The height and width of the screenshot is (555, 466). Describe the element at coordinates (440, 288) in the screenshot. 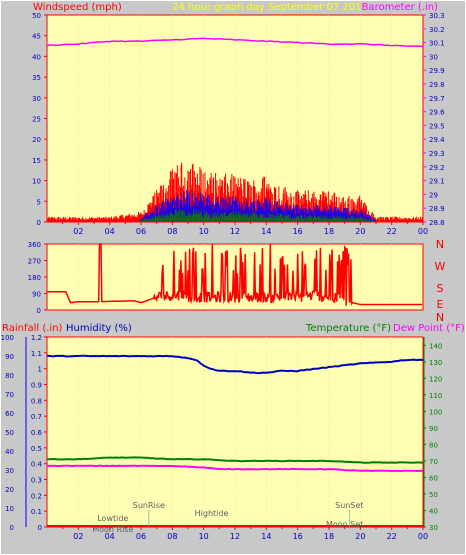

I see `compass-letter: S` at that location.